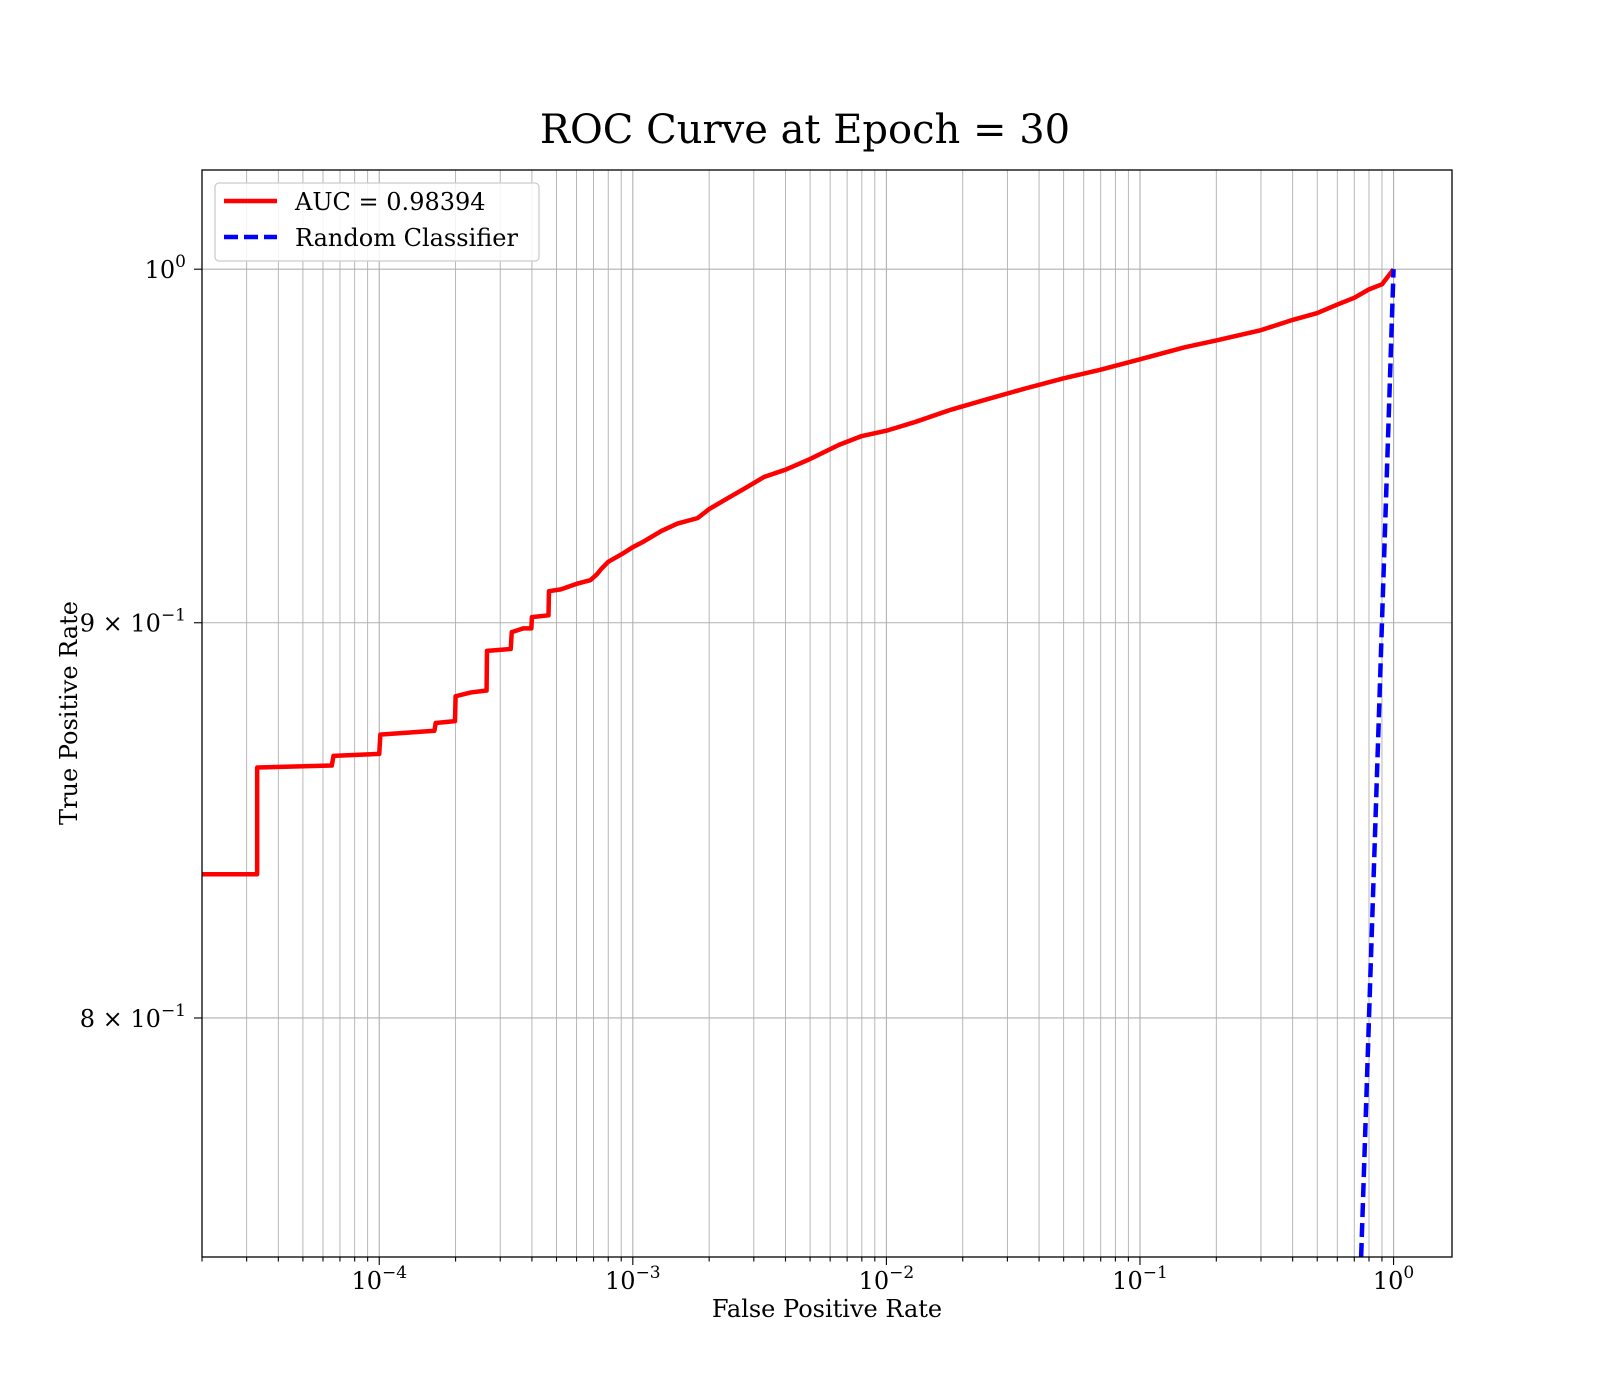  What do you see at coordinates (406, 238) in the screenshot?
I see `legend-label-random: Random Classifier` at bounding box center [406, 238].